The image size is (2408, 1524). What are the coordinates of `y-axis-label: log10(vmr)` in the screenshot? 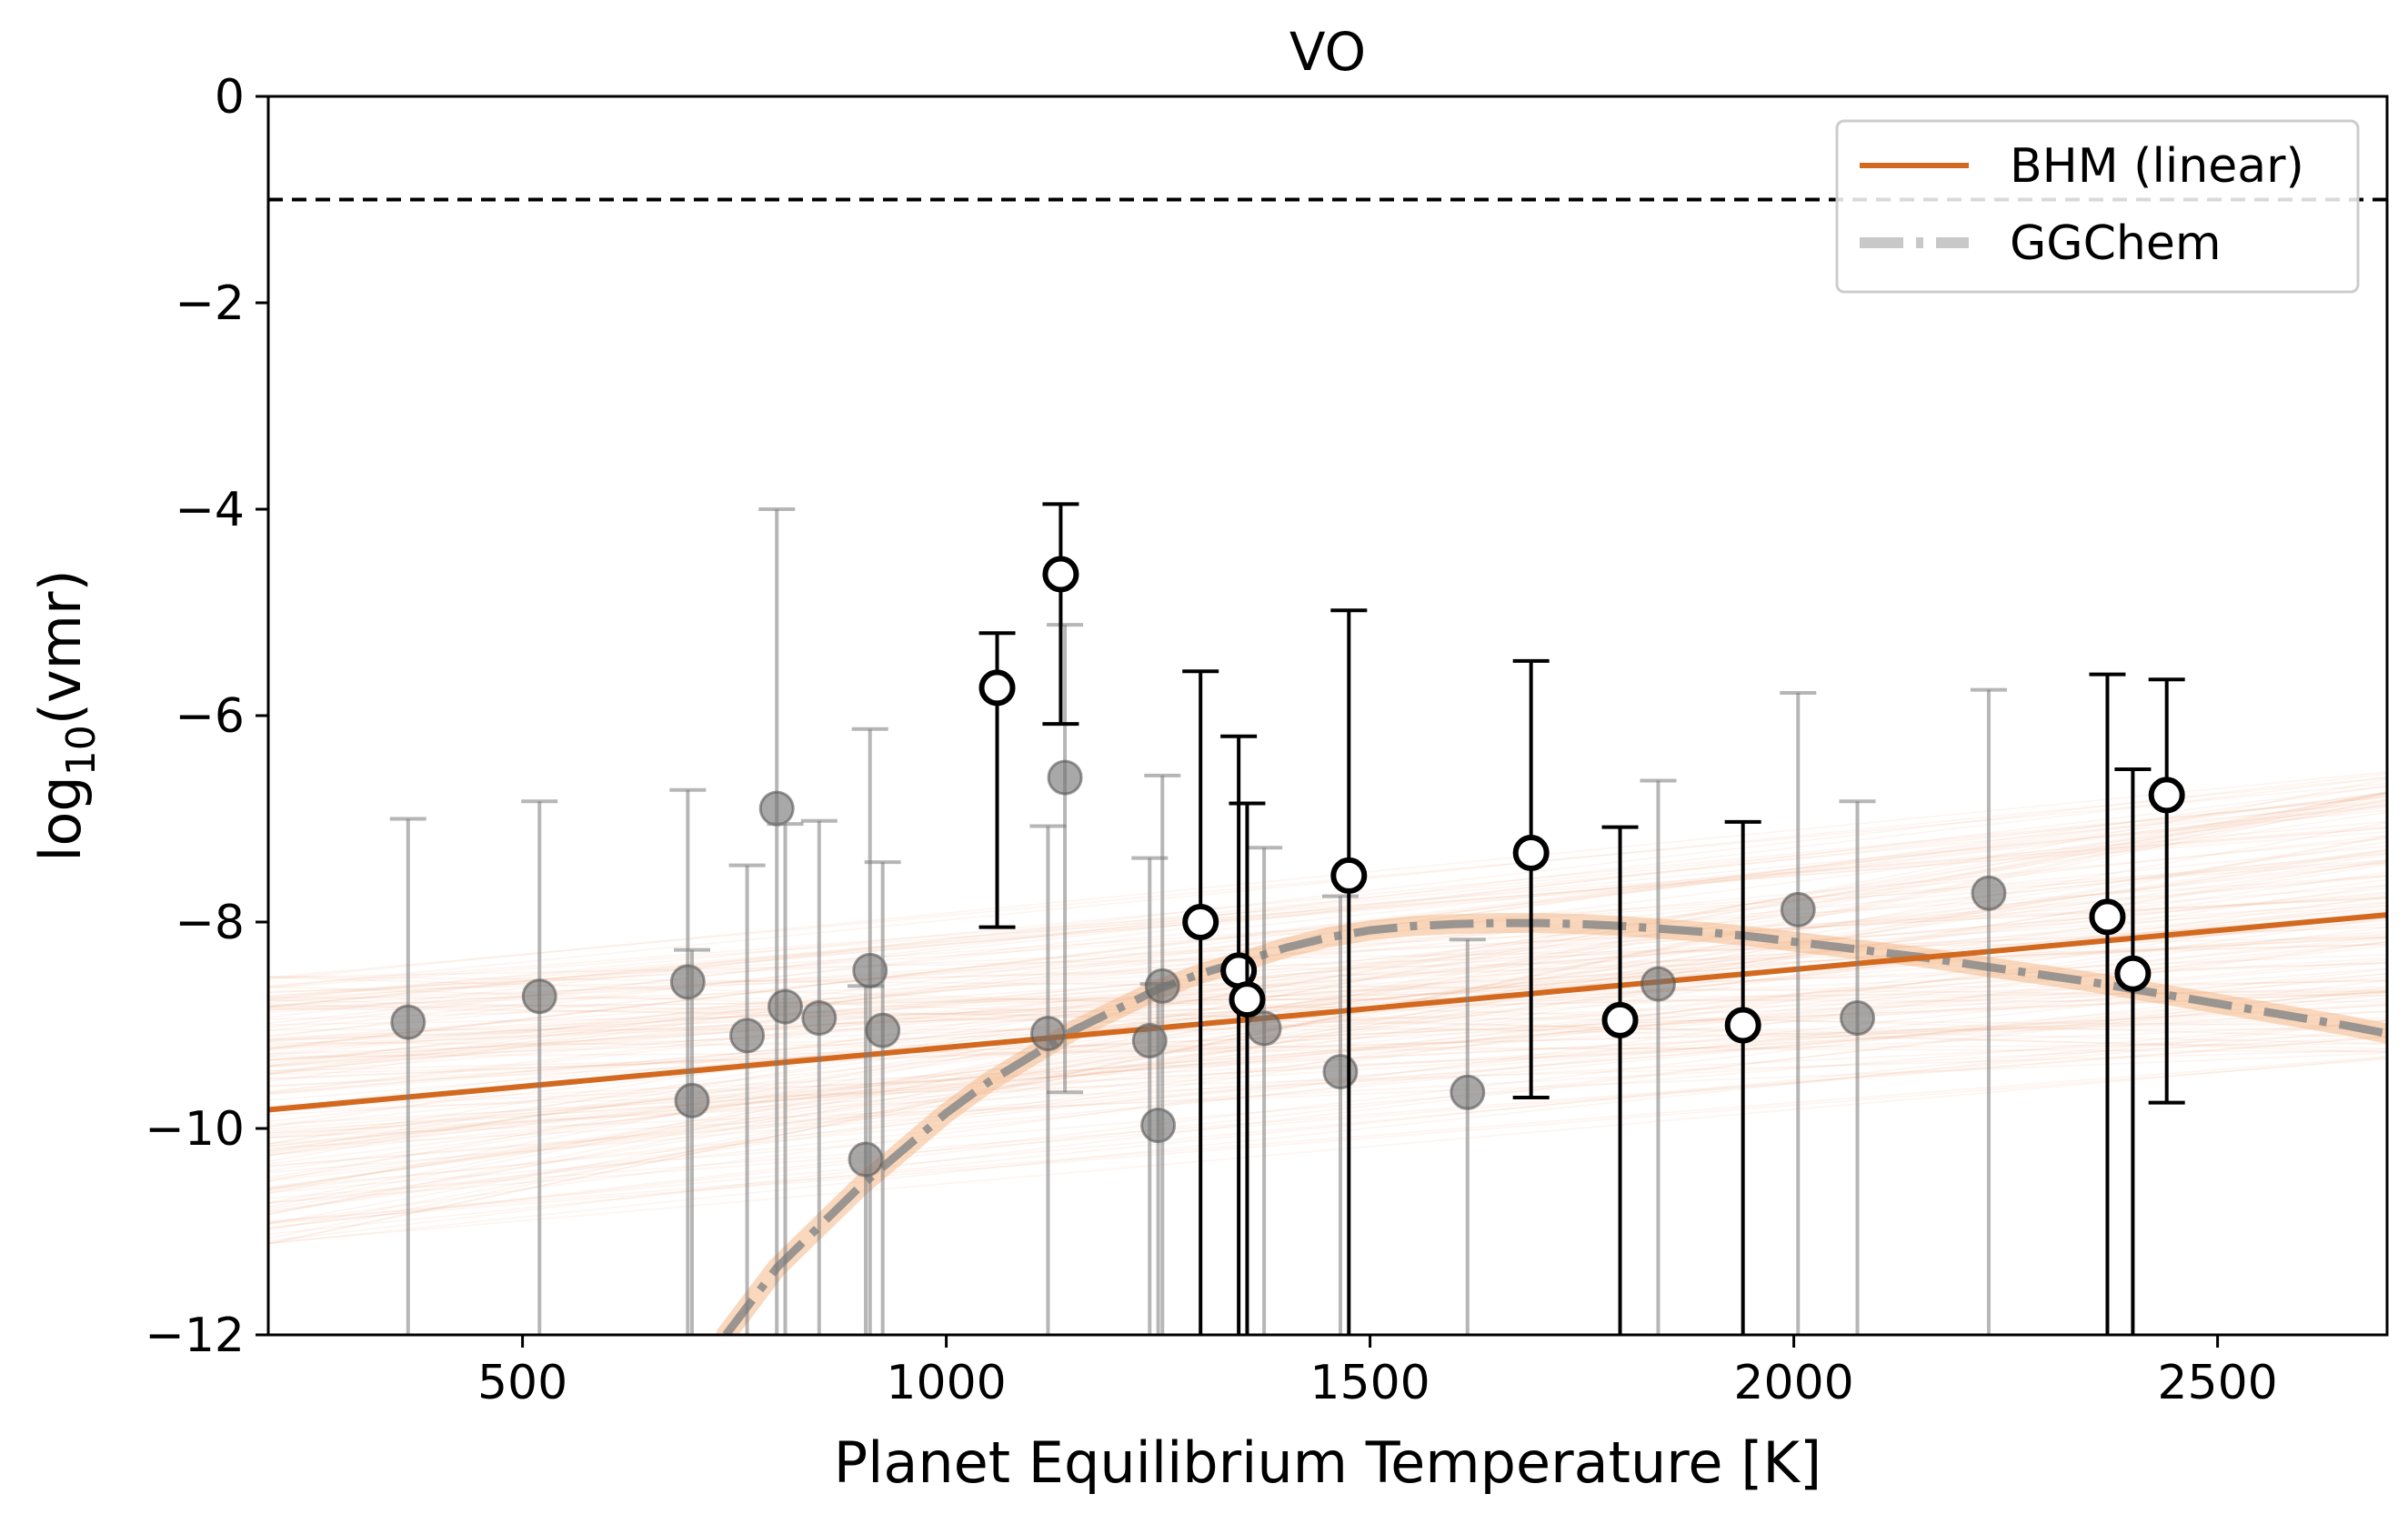 It's located at (66, 715).